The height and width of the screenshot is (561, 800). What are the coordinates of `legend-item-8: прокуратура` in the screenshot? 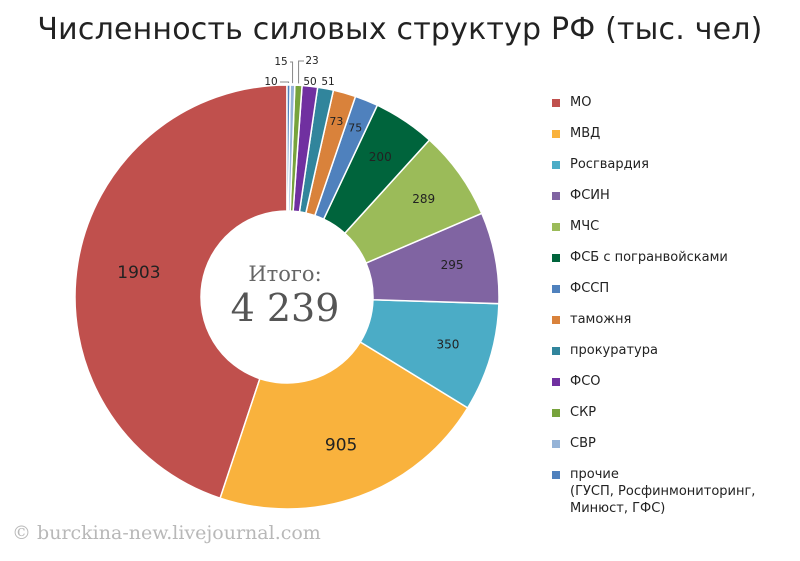 It's located at (605, 350).